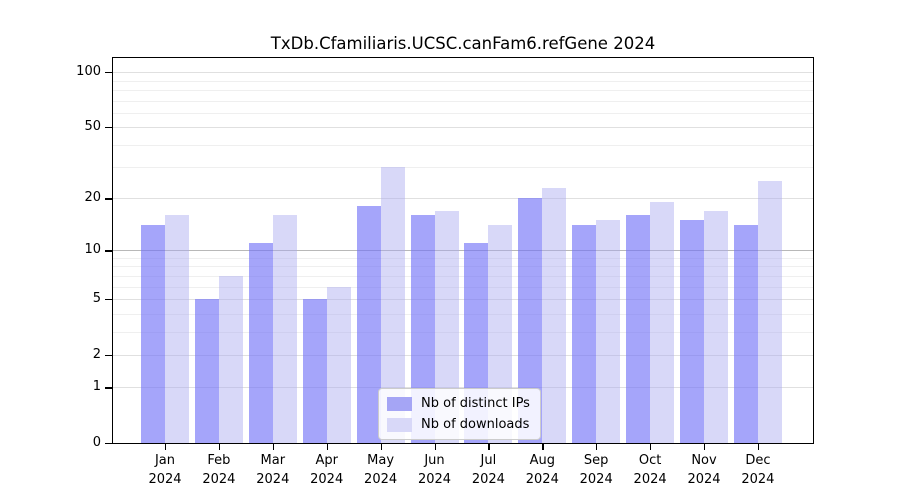  I want to click on y-tick-label: 10, so click(92, 250).